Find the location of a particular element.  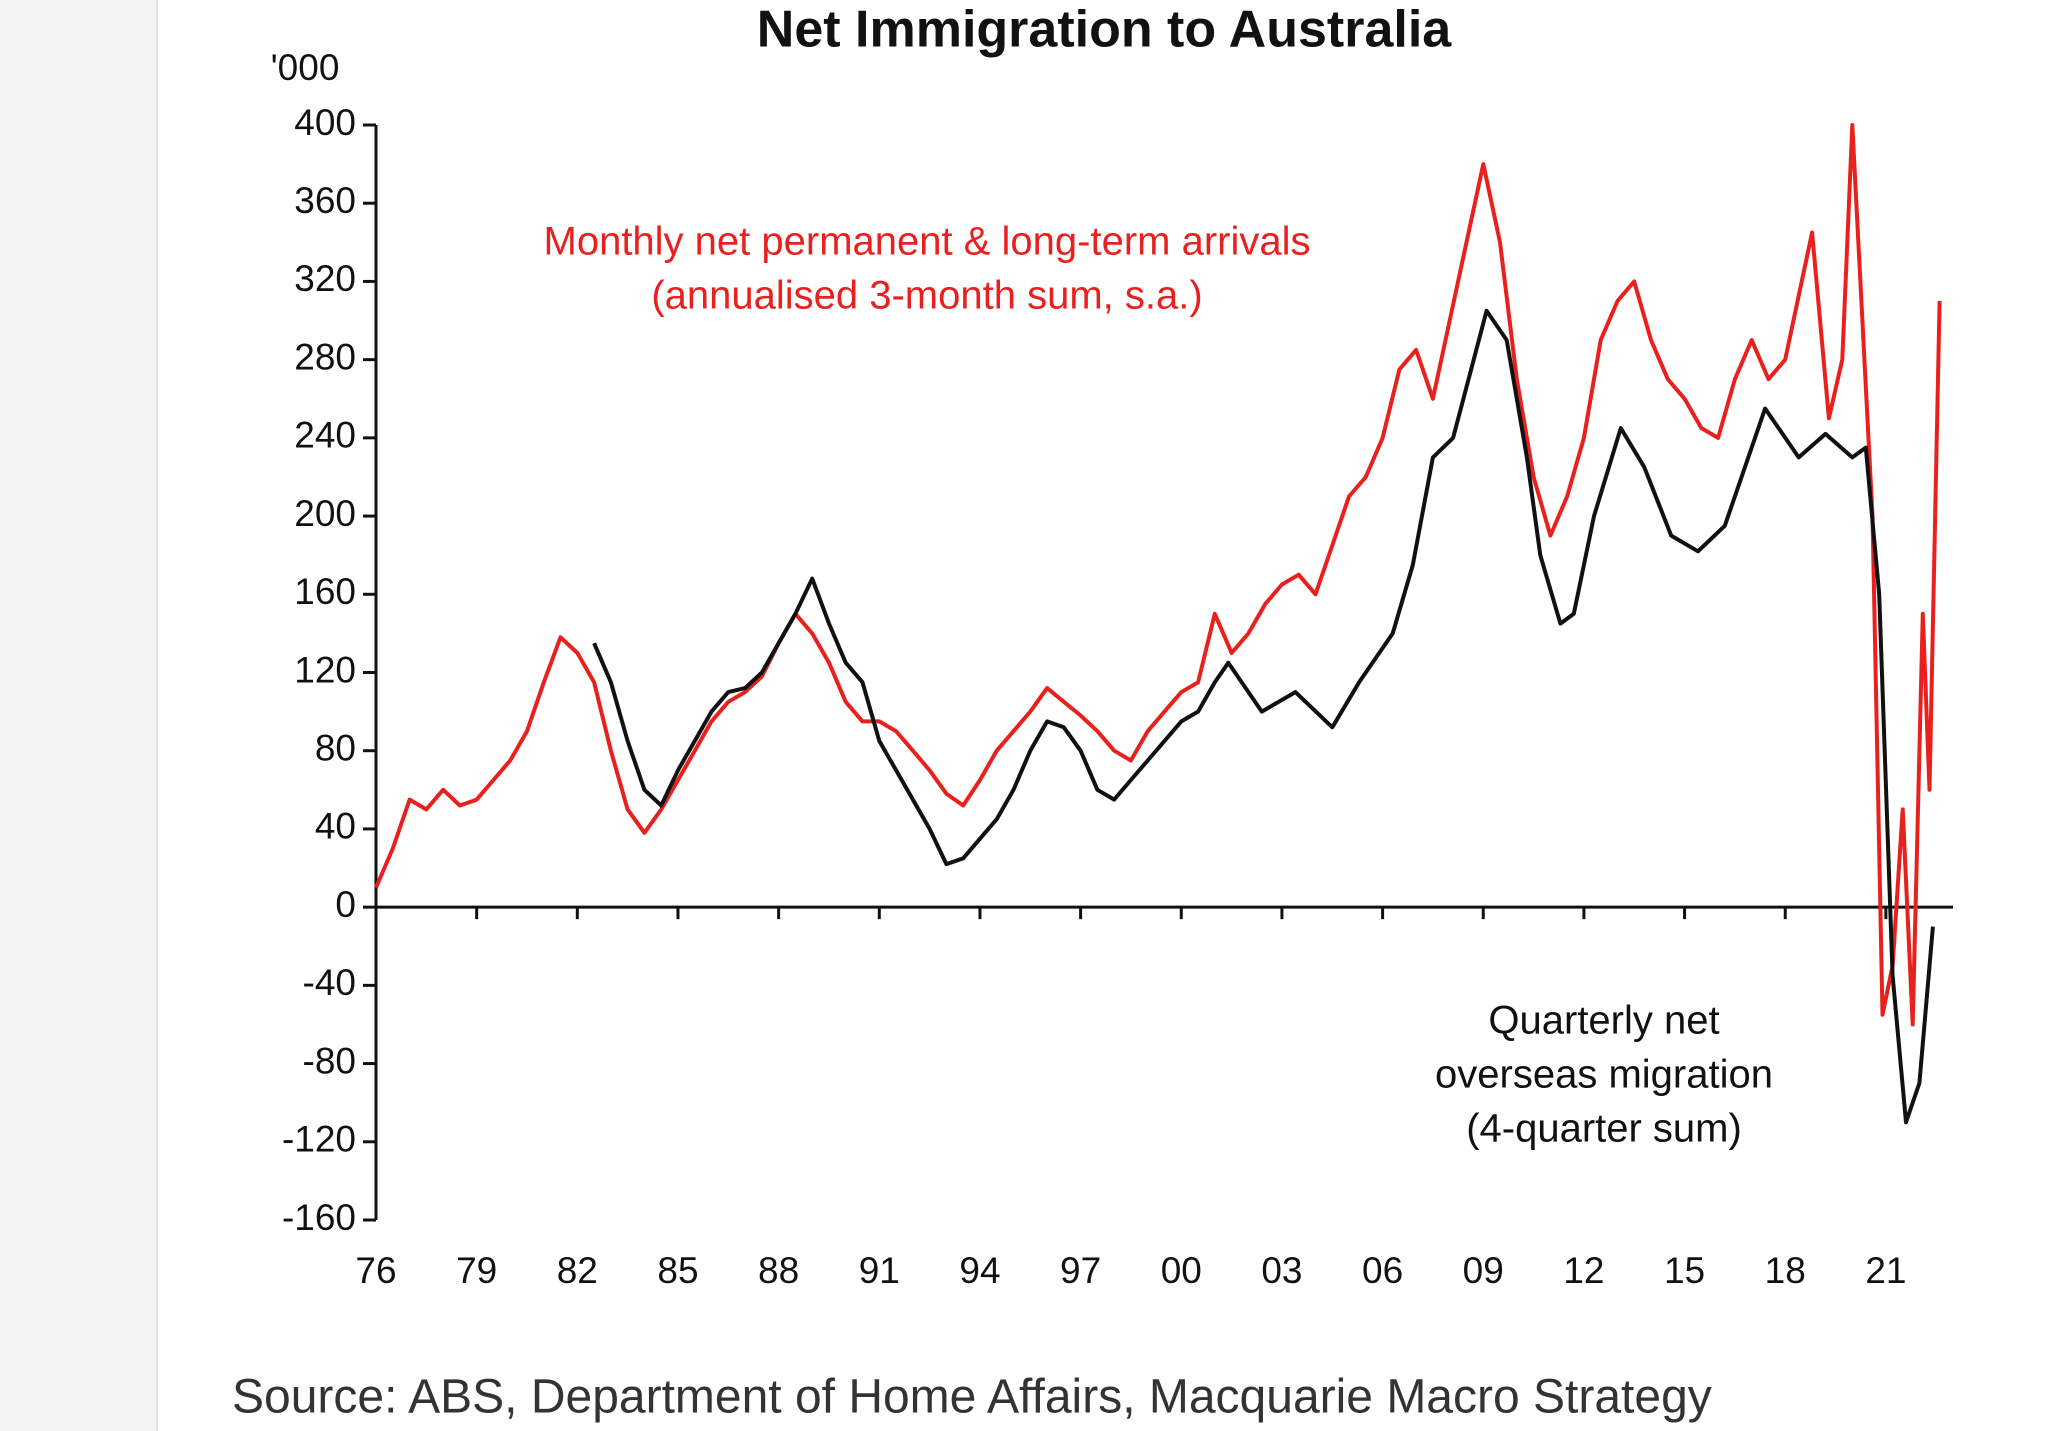

x-tick-label: 82 is located at coordinates (577, 1270).